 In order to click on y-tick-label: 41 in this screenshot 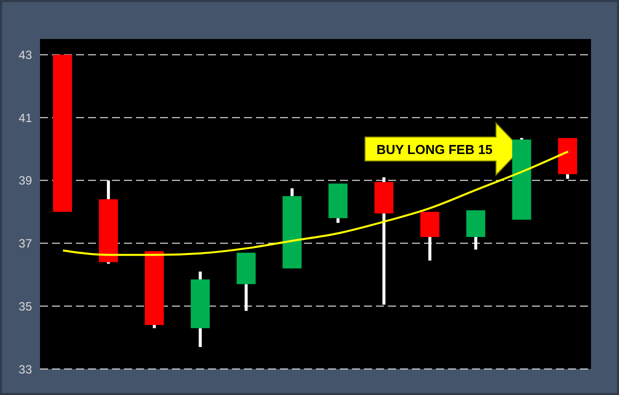, I will do `click(25, 117)`.